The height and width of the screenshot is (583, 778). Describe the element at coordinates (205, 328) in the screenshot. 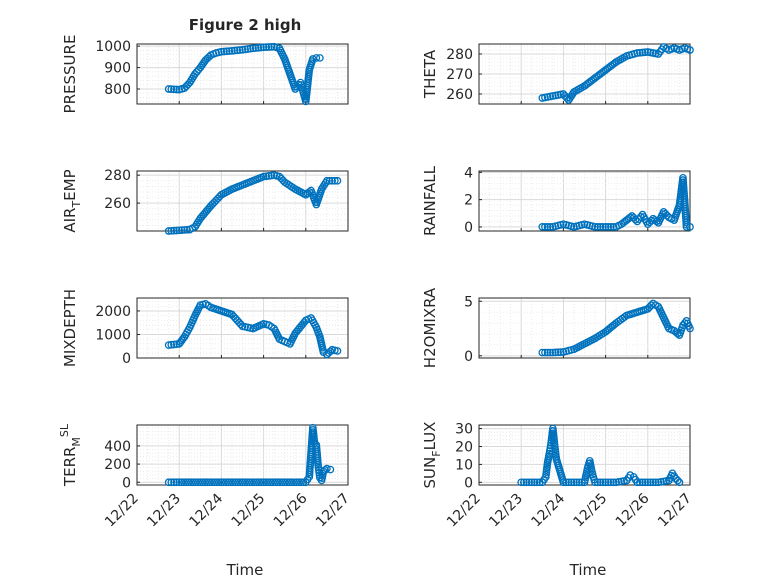

I see `subplot-mixdepth: 0 1000 2000 MIXDEPTH` at that location.